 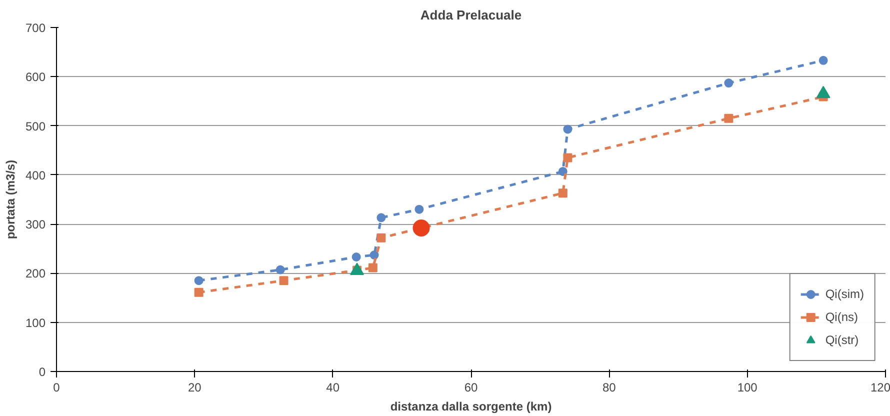 I want to click on y-tick-label: 700, so click(x=35, y=28).